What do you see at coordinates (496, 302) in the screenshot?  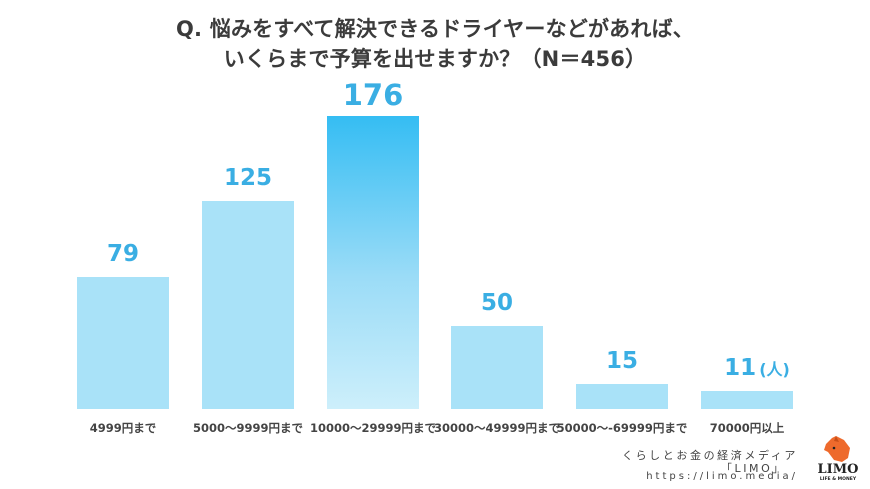 I see `value-label: 50` at bounding box center [496, 302].